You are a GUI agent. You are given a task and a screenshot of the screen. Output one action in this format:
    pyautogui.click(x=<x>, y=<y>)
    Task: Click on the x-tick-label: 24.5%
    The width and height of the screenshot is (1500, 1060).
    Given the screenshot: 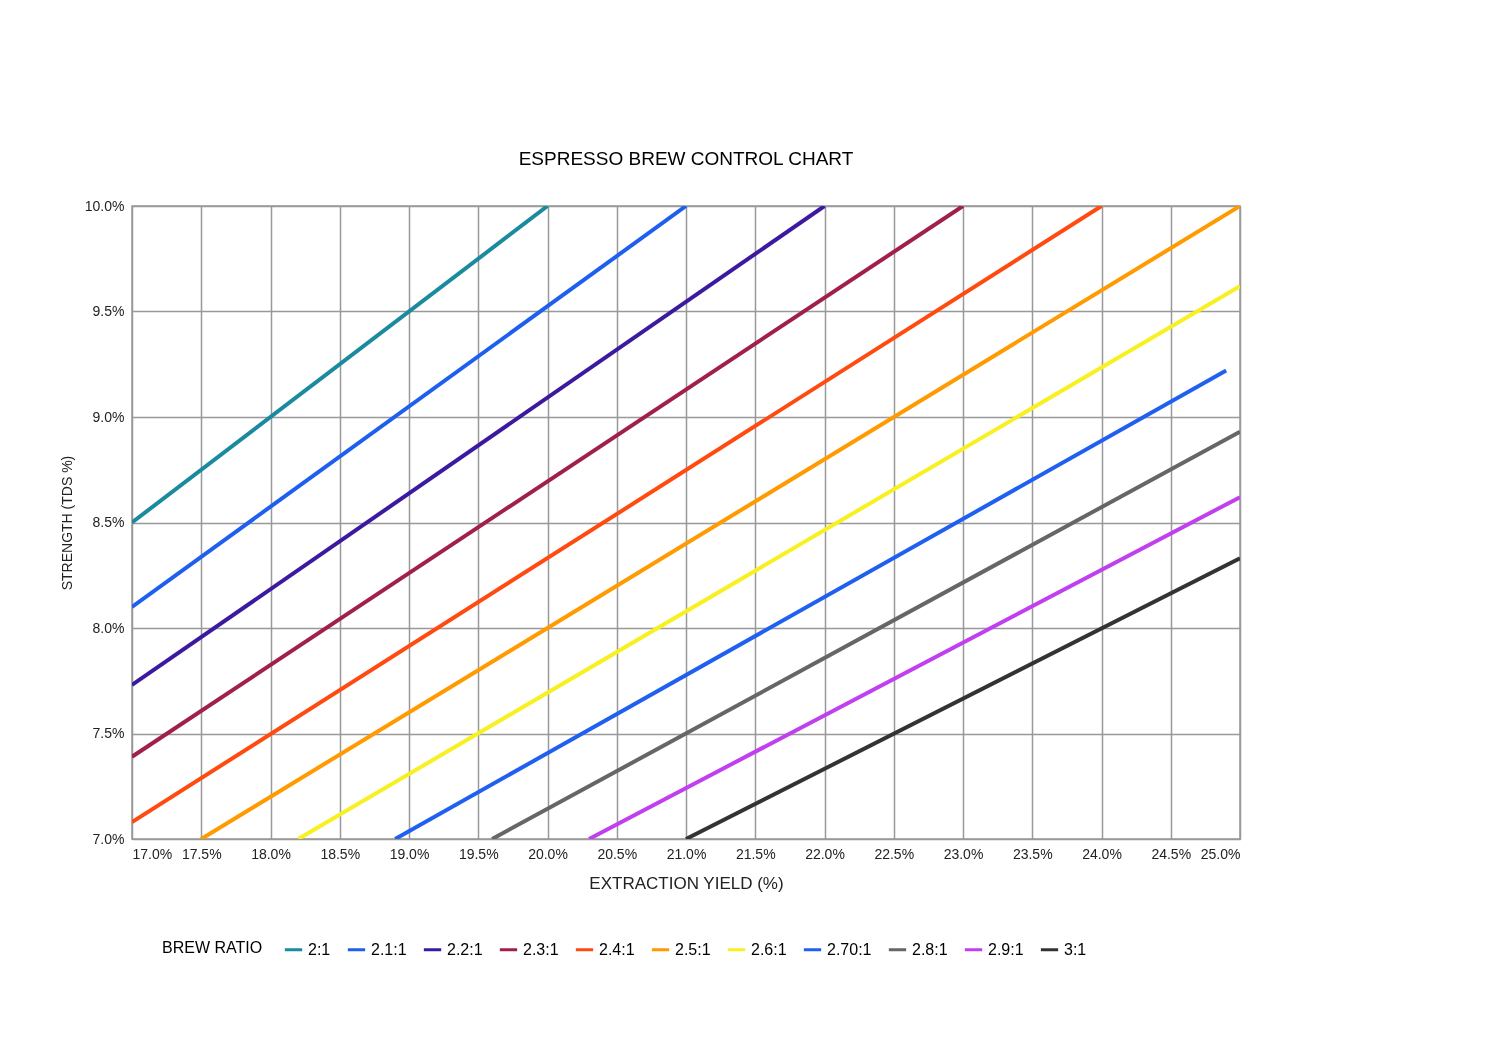 What is the action you would take?
    pyautogui.click(x=1171, y=853)
    